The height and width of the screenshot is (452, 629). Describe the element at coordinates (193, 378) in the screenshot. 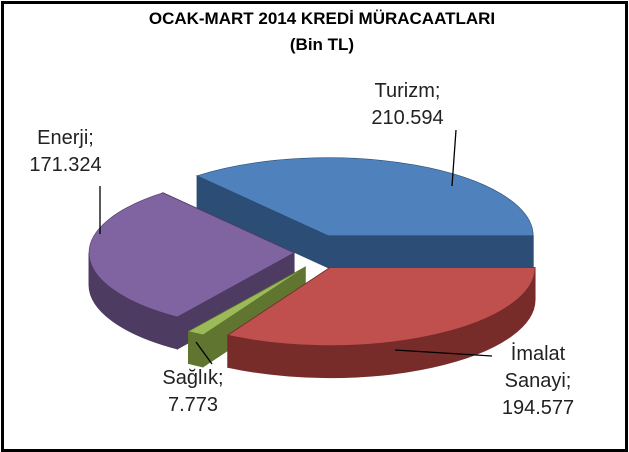

I see `category-label: Sağlık;` at that location.